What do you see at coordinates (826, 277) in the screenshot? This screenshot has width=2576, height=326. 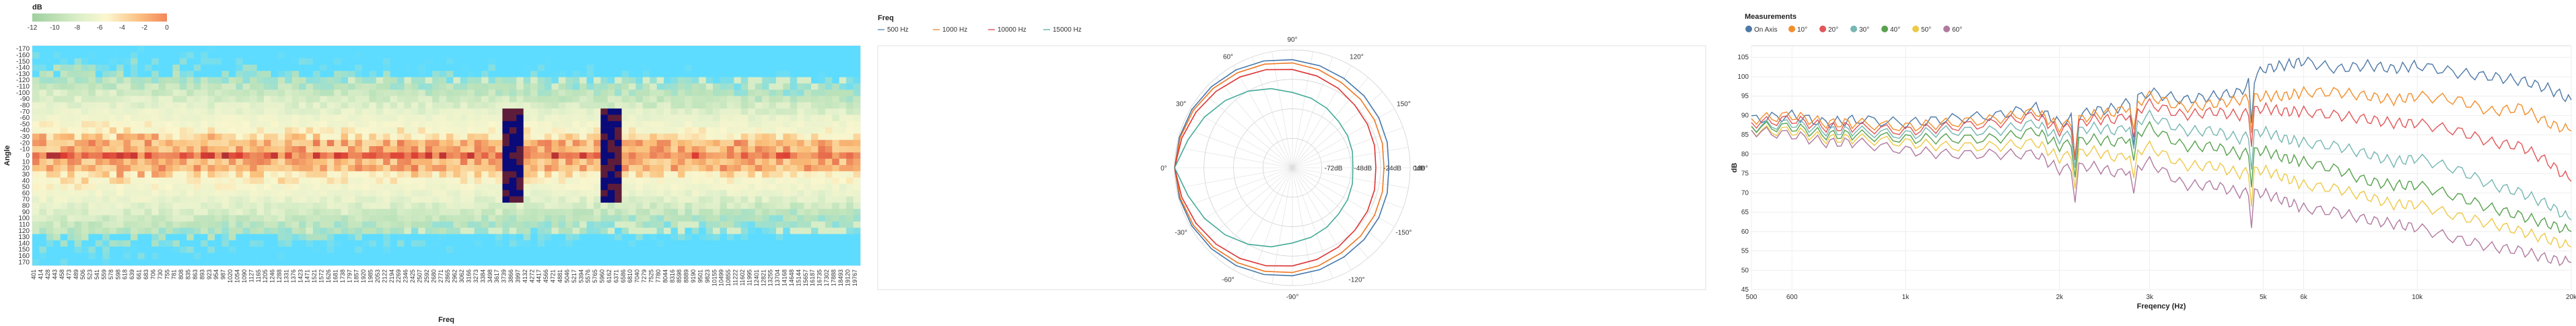 I see `heatmap-x-tick: 17302` at bounding box center [826, 277].